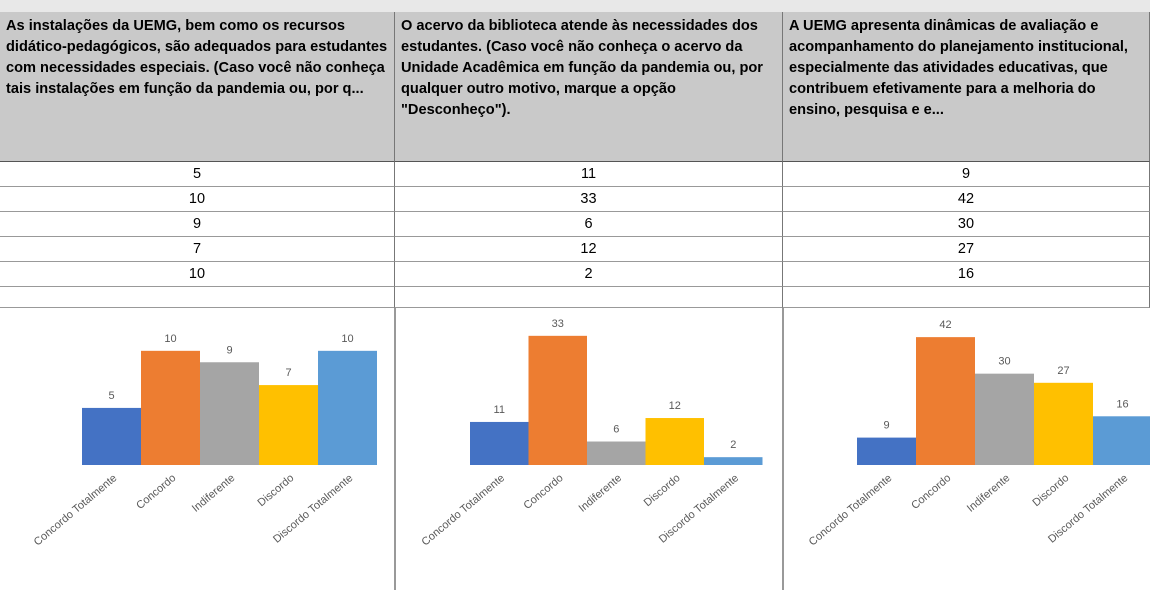 This screenshot has width=1150, height=590. Describe the element at coordinates (197, 249) in the screenshot. I see `data-cell: 7` at that location.